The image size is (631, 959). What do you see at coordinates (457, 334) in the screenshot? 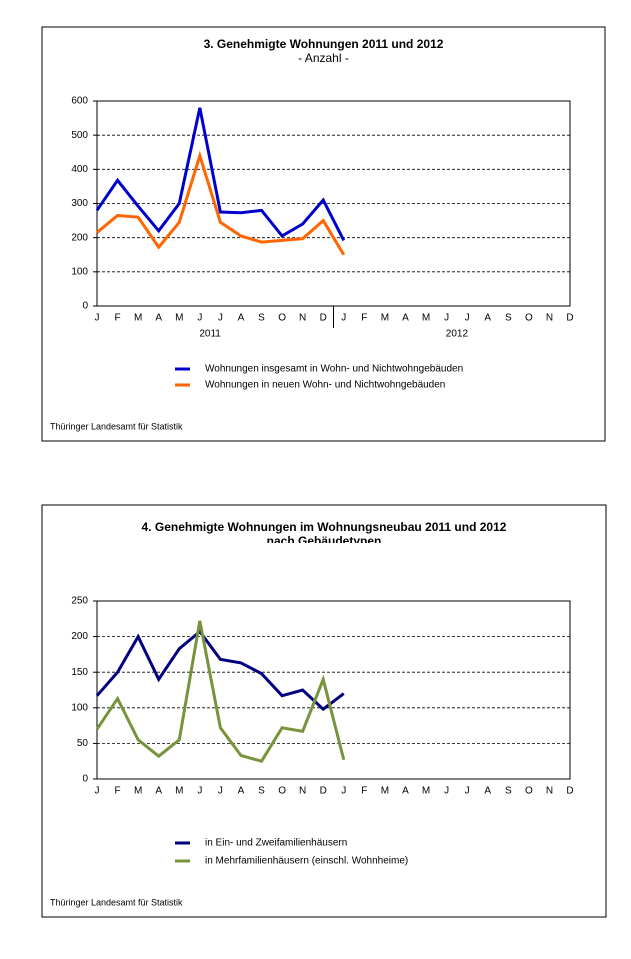
I see `year-label: 2012` at bounding box center [457, 334].